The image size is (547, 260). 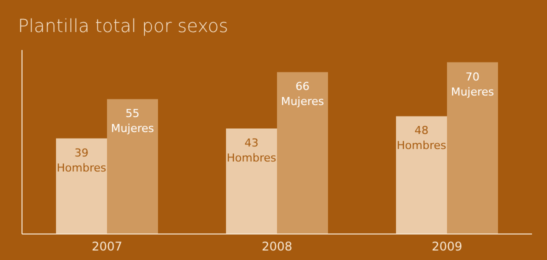 What do you see at coordinates (473, 77) in the screenshot?
I see `data-label: 70` at bounding box center [473, 77].